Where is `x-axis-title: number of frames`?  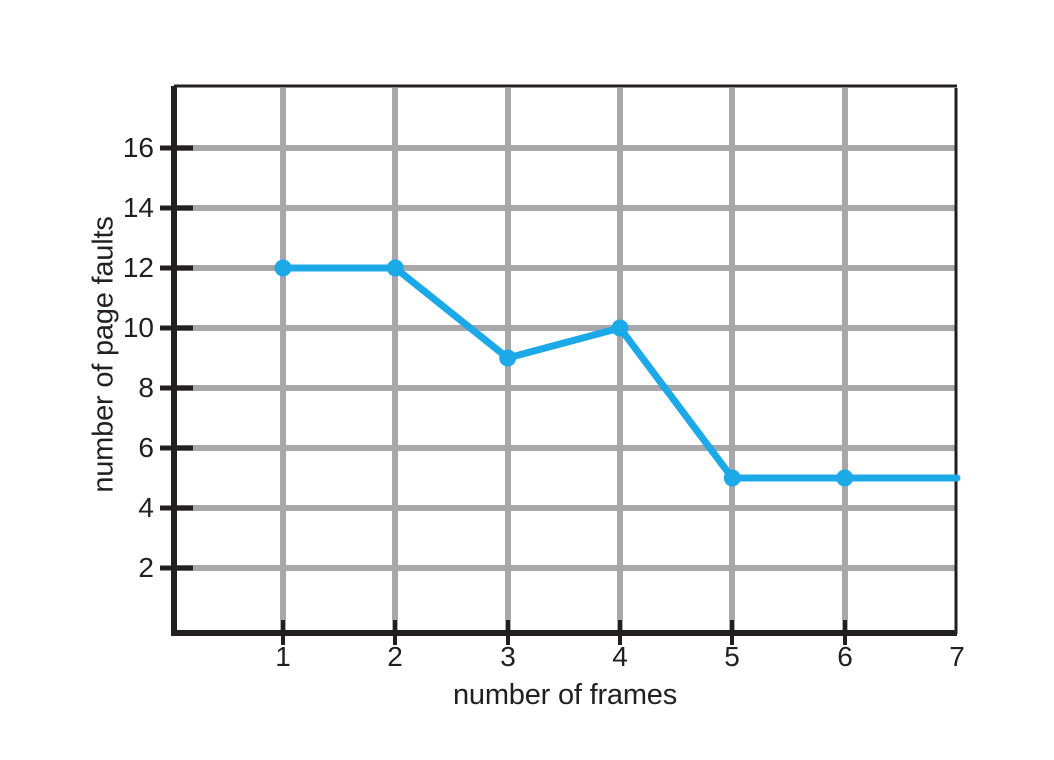 x-axis-title: number of frames is located at coordinates (565, 695).